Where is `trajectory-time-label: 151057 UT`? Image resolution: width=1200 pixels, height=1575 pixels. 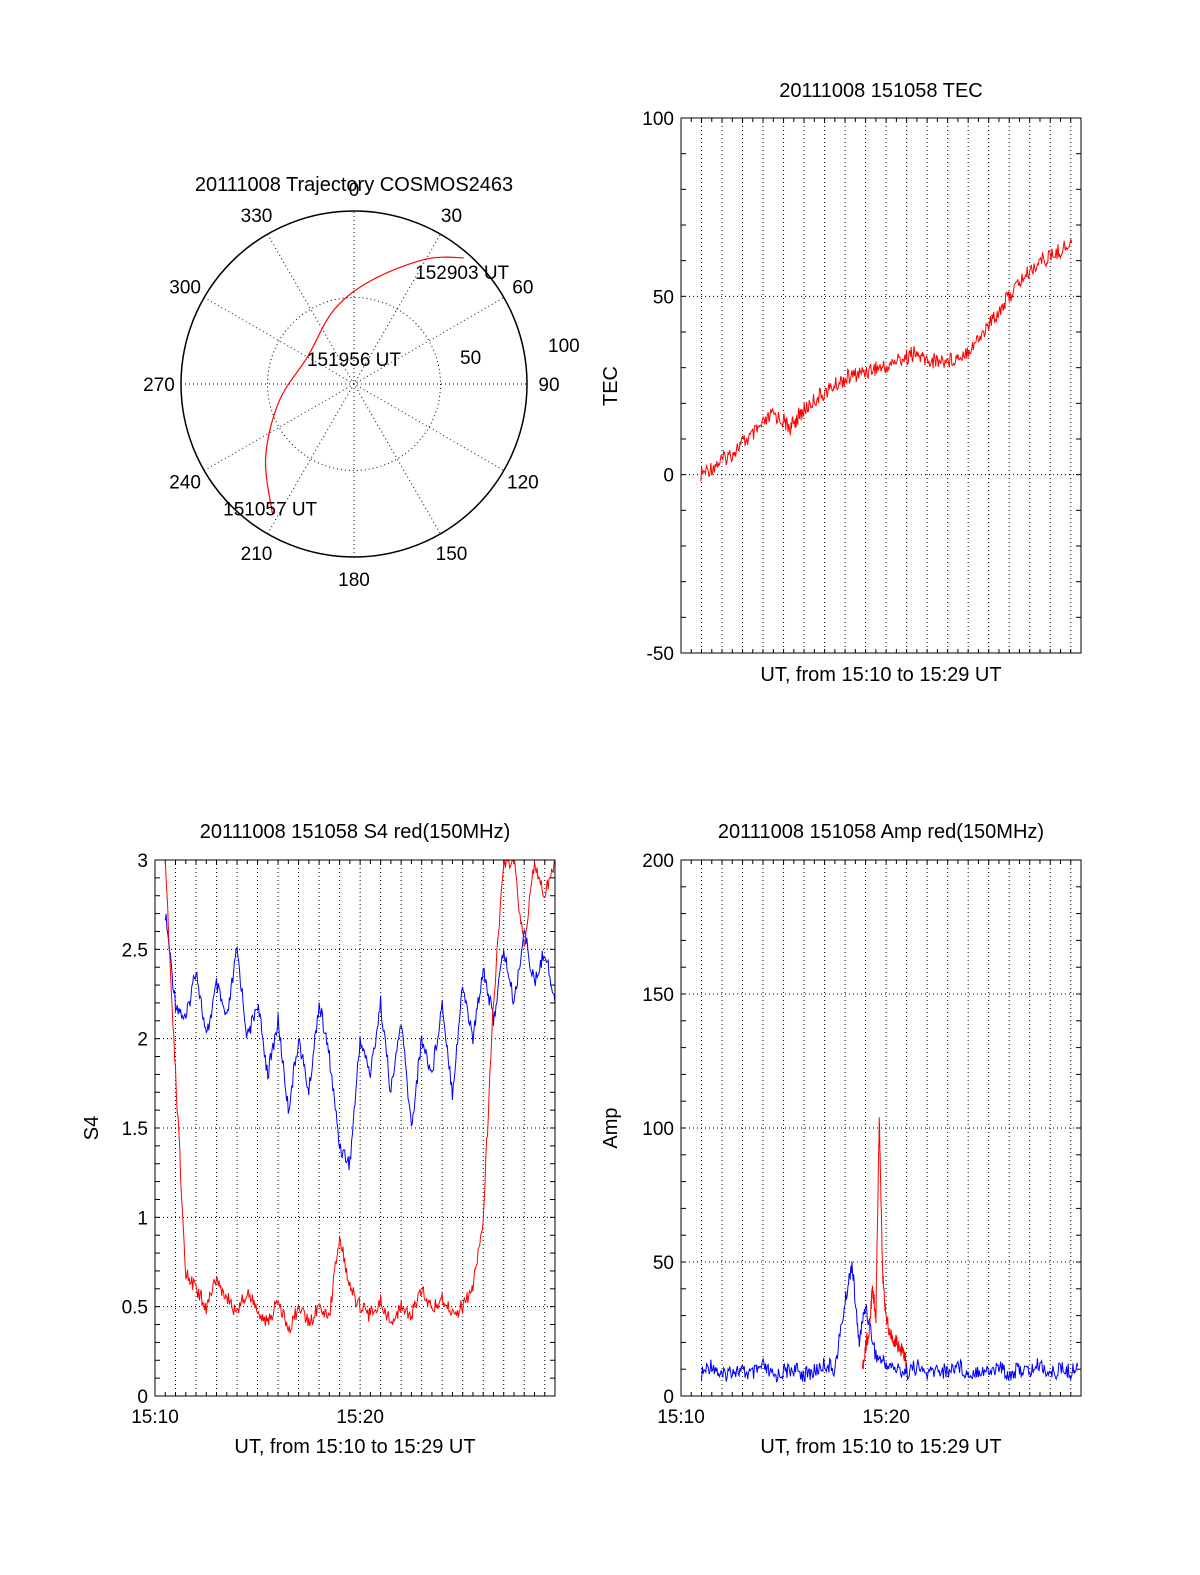
trajectory-time-label: 151057 UT is located at coordinates (270, 509).